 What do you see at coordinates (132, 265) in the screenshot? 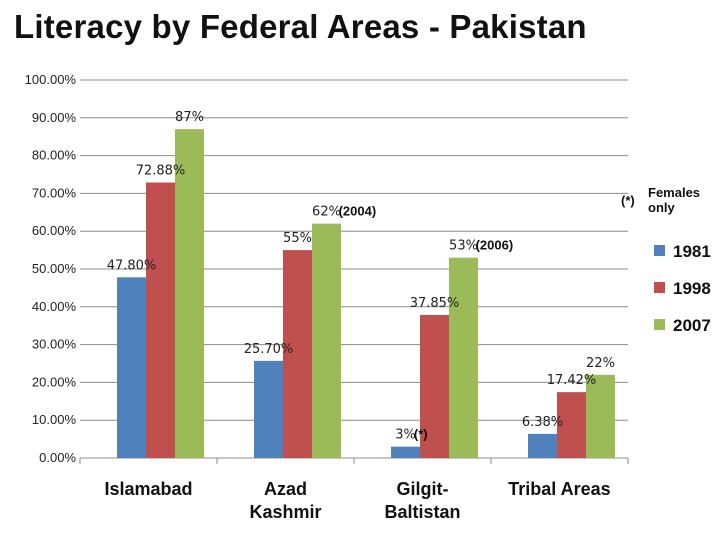
I see `data-label: 47.80%` at bounding box center [132, 265].